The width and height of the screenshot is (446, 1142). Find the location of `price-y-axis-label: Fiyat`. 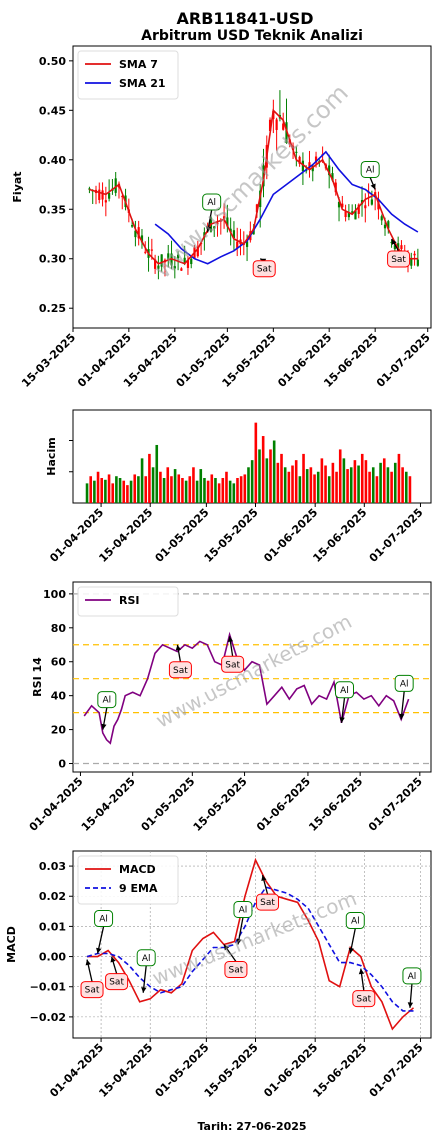

price-y-axis-label: Fiyat is located at coordinates (17, 186).